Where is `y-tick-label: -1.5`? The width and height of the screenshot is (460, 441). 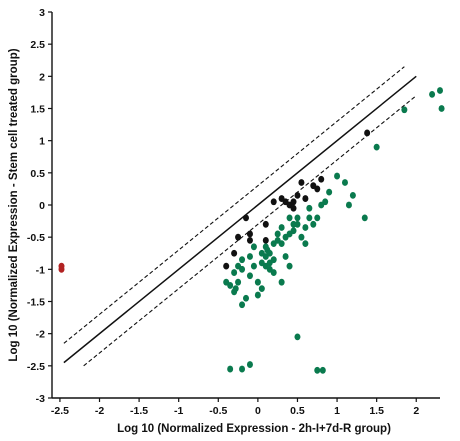 y-tick-label: -1.5 is located at coordinates (36, 303).